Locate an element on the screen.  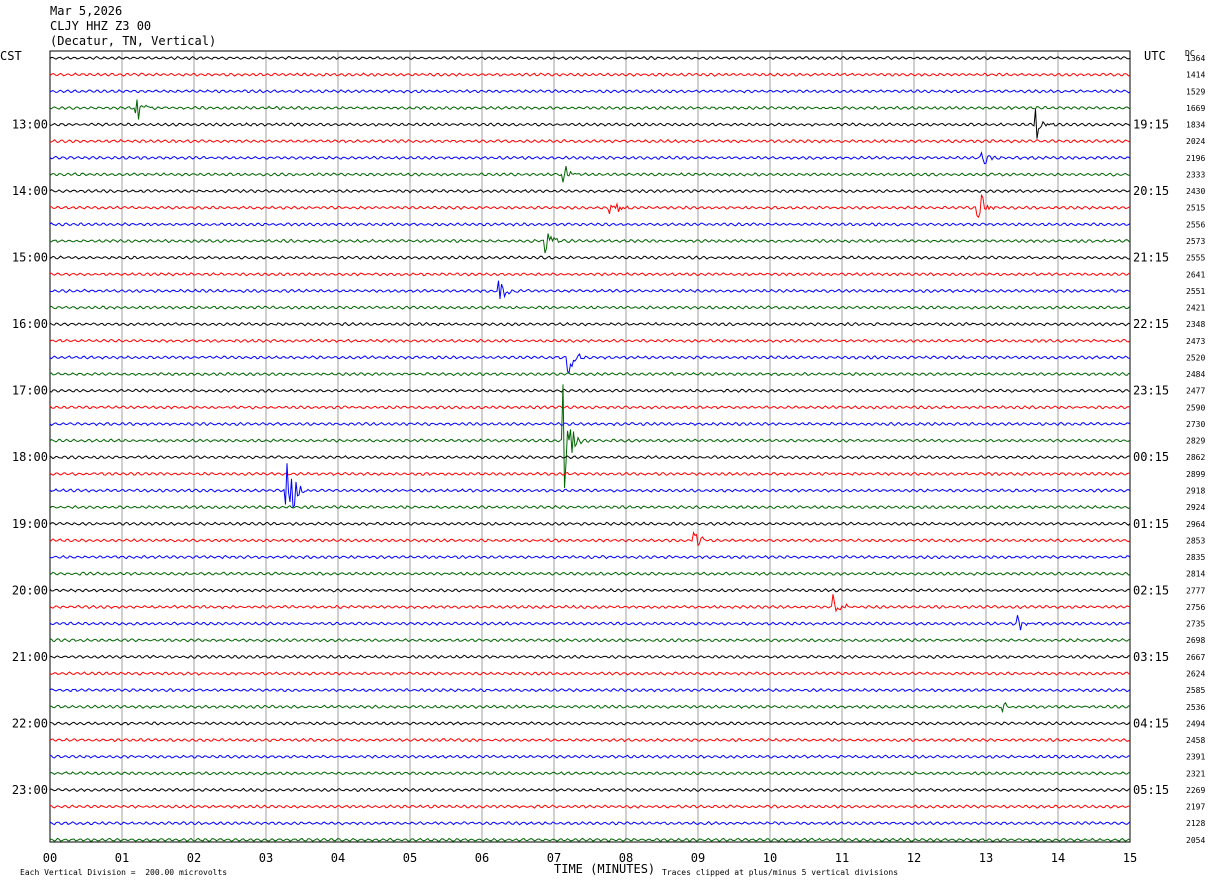
dc-label: DC is located at coordinates (1190, 53).